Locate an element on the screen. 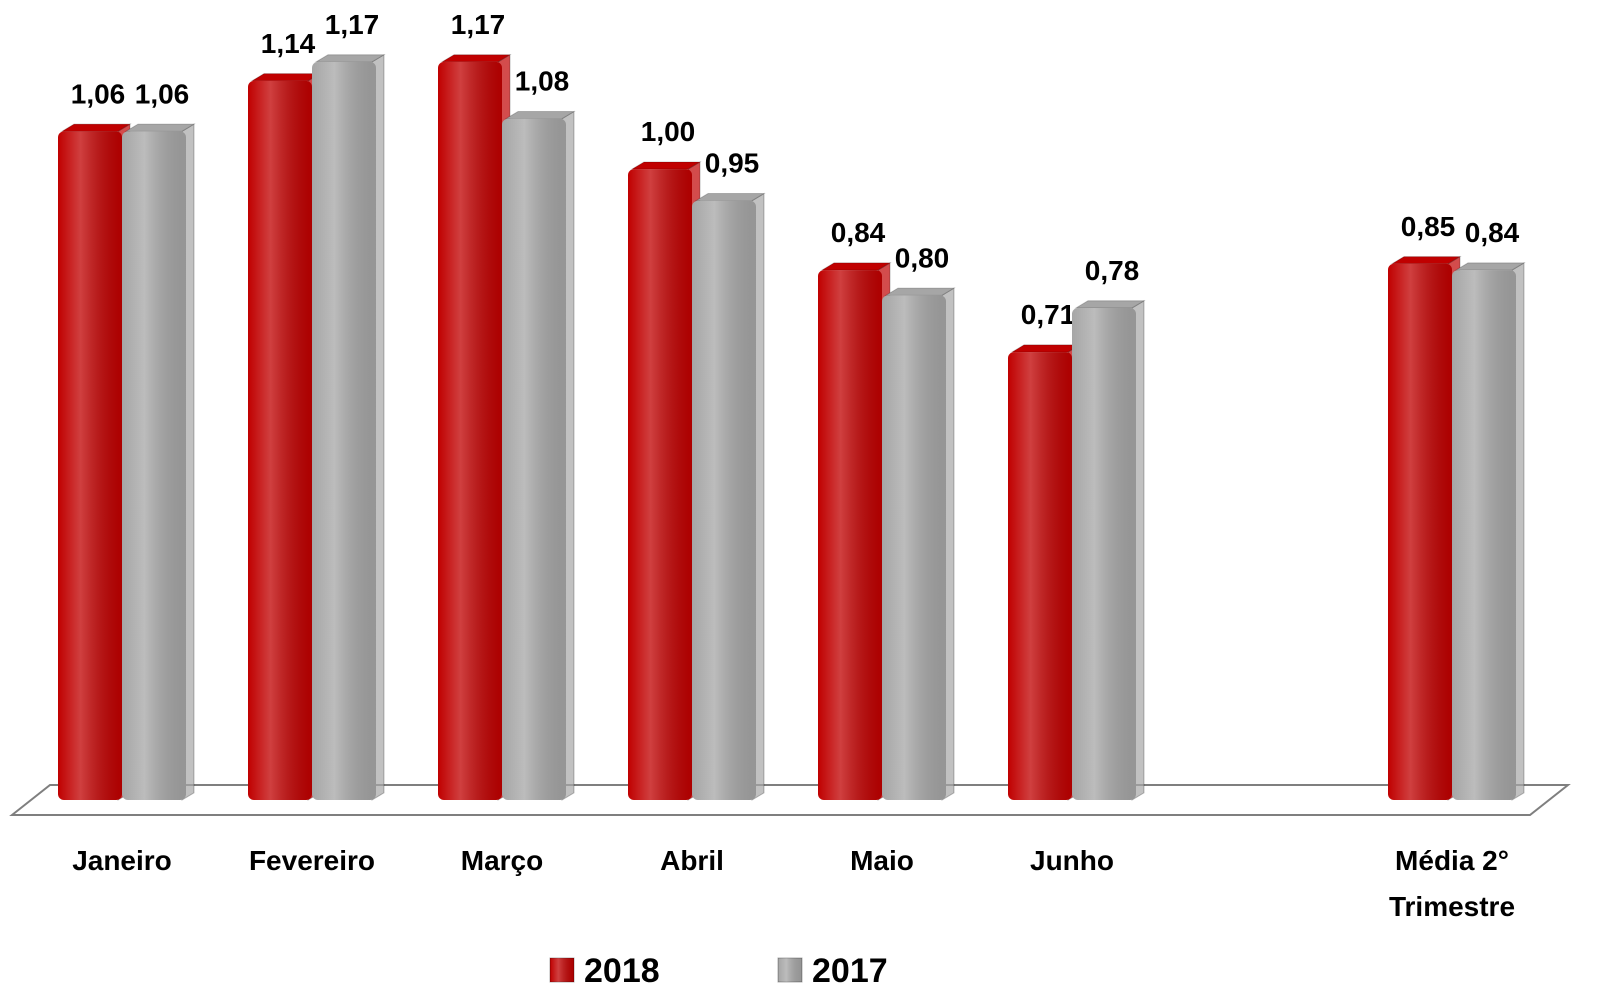 The width and height of the screenshot is (1601, 1007). floor is located at coordinates (790, 800).